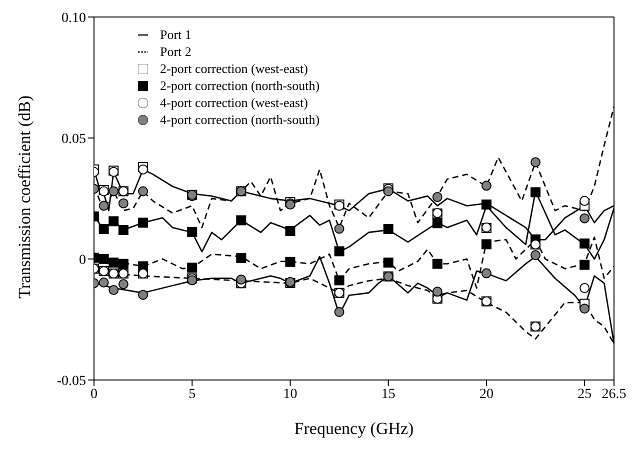 Image resolution: width=634 pixels, height=456 pixels. What do you see at coordinates (486, 394) in the screenshot?
I see `x-tick-label: 20` at bounding box center [486, 394].